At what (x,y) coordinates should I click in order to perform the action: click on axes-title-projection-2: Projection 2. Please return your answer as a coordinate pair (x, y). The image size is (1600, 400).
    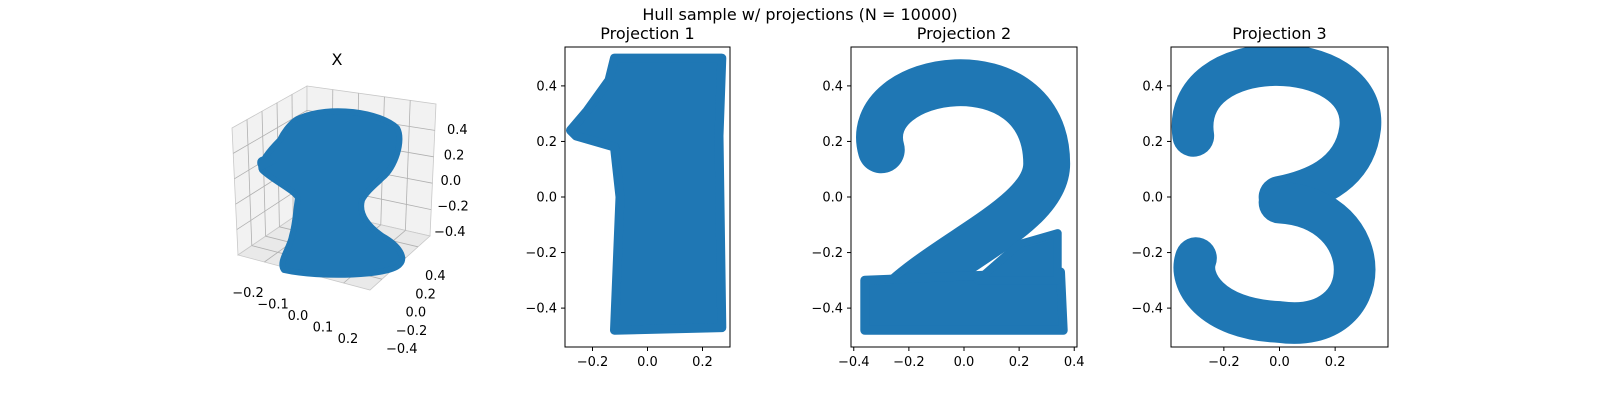
    Looking at the image, I should click on (964, 33).